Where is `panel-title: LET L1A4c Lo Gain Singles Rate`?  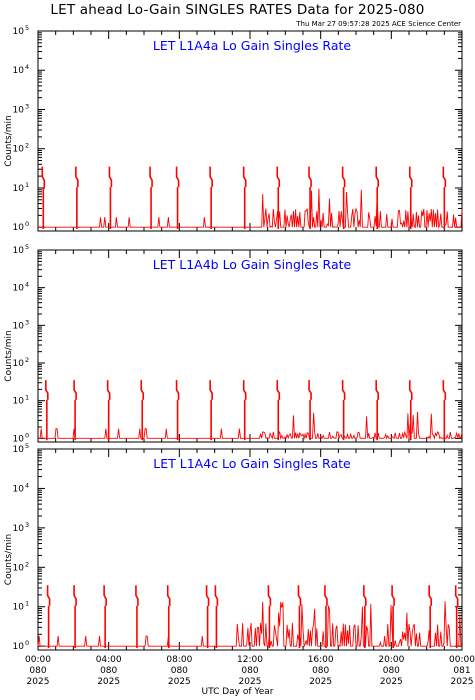 panel-title: LET L1A4c Lo Gain Singles Rate is located at coordinates (252, 463).